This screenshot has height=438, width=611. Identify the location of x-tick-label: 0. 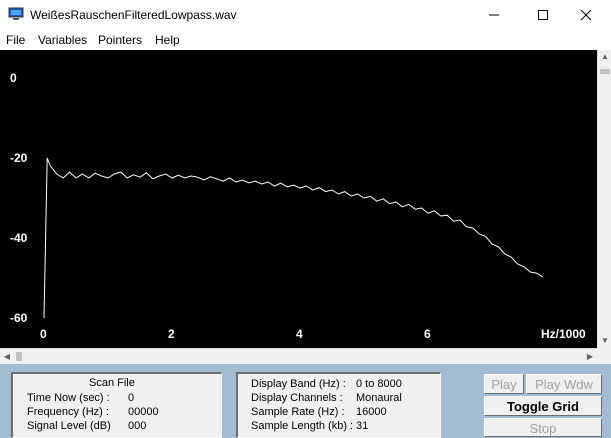
(43, 334).